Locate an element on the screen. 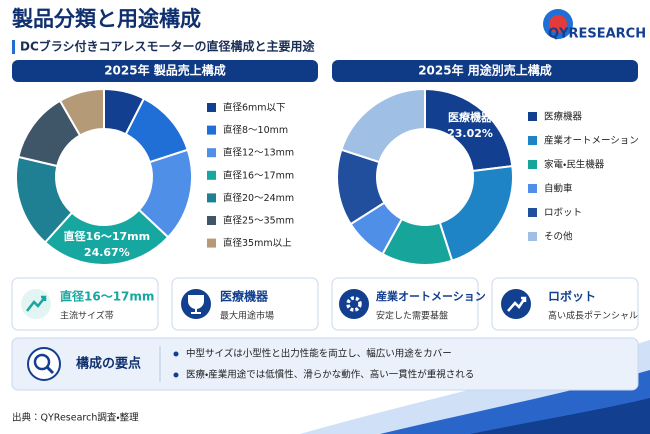 This screenshot has height=434, width=650. slice-category-label: 直径16～17mm is located at coordinates (107, 236).